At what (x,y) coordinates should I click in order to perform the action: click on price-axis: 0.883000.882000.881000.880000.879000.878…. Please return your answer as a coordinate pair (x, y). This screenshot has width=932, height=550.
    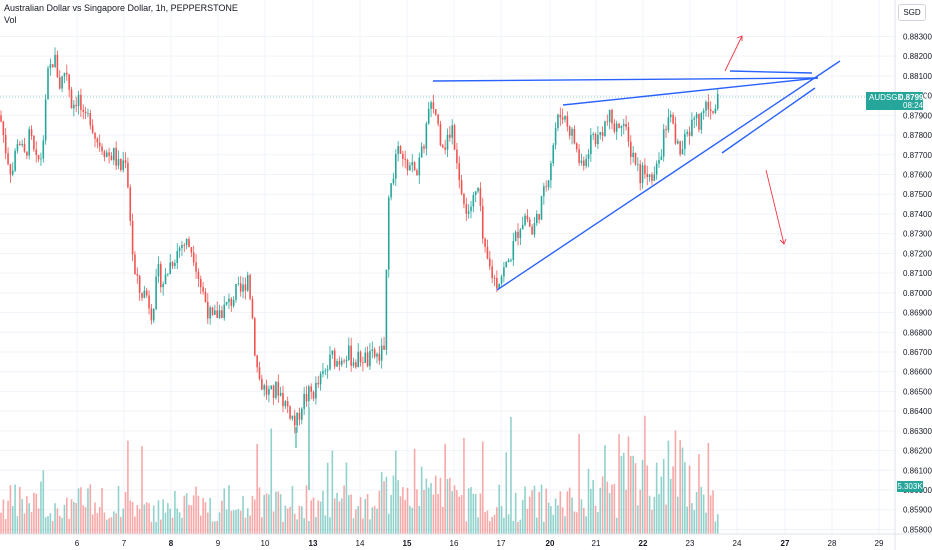
    Looking at the image, I should click on (917, 283).